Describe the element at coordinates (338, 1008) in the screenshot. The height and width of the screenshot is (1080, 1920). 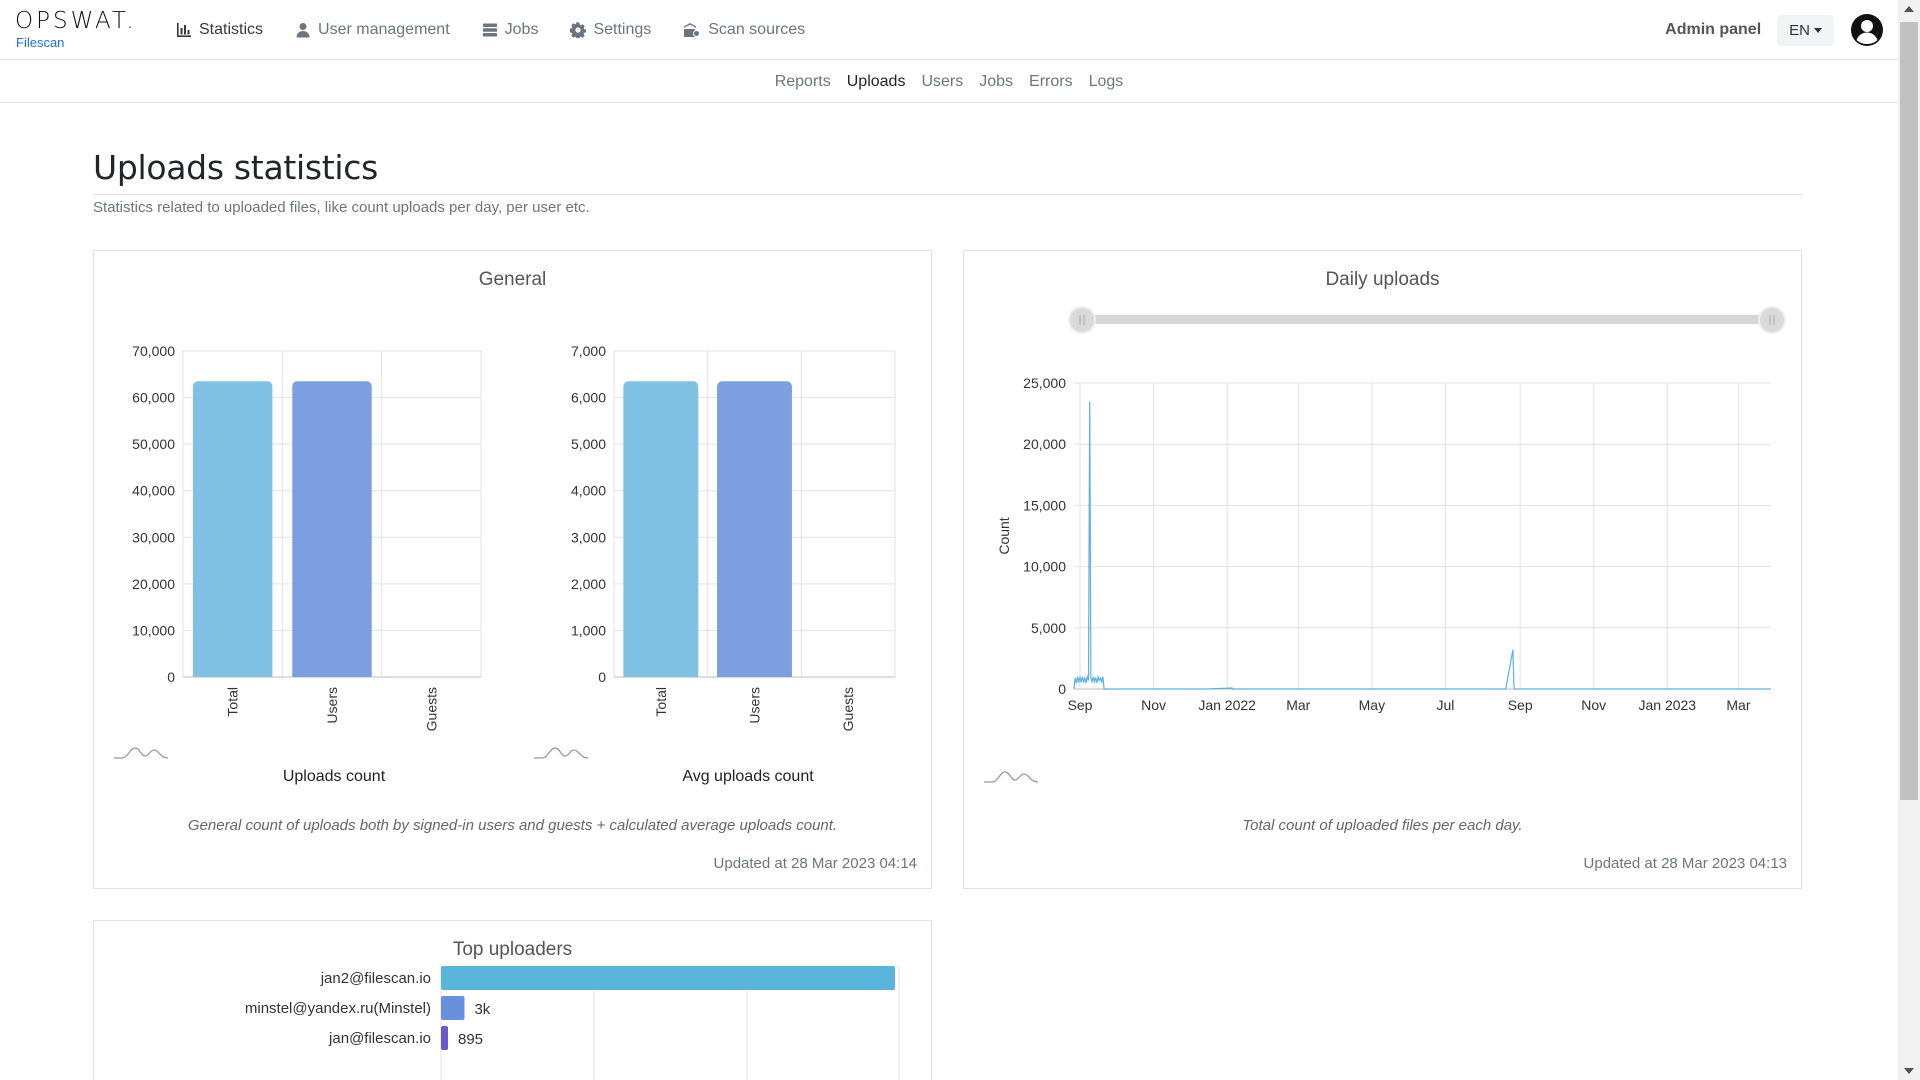
I see `uploader-label: minstel@yandex.ru(Minstel)` at that location.